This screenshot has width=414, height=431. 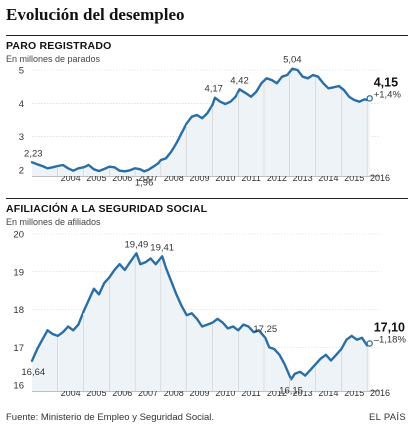 I want to click on data-label: 4,17, so click(x=213, y=89).